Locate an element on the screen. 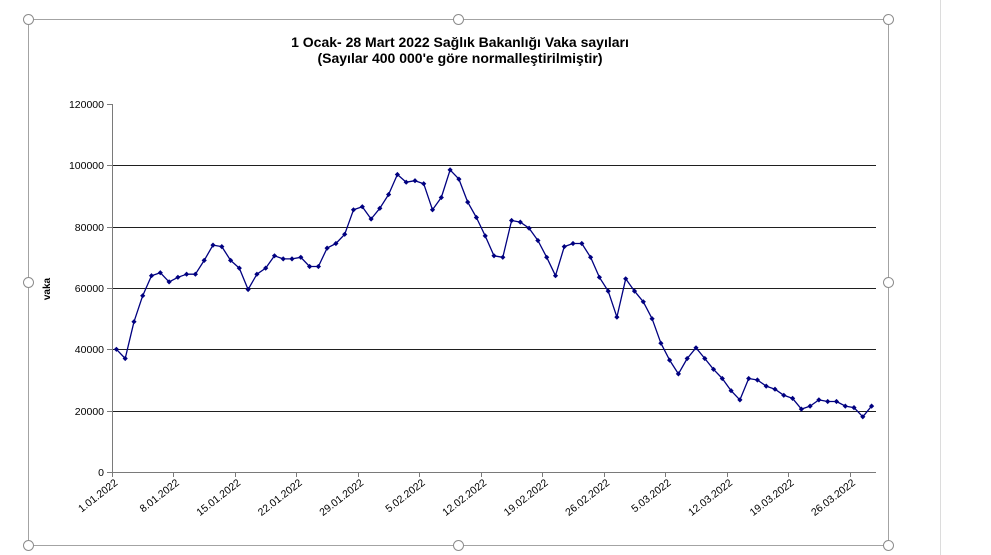  y-axis-title: vaka is located at coordinates (47, 288).